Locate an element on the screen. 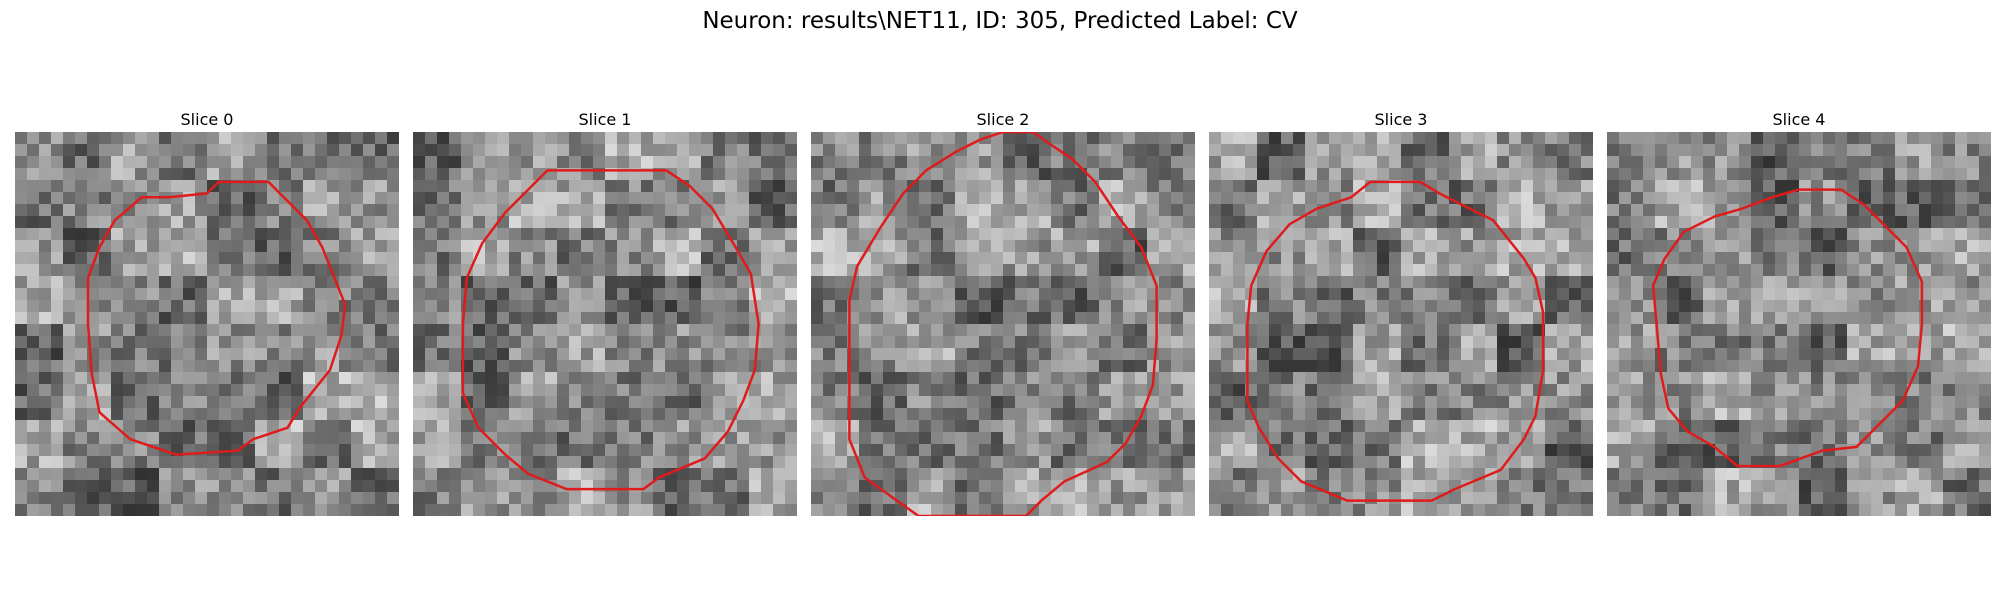 The width and height of the screenshot is (2000, 600). slice-panel-2: Slice 2 is located at coordinates (1003, 312).